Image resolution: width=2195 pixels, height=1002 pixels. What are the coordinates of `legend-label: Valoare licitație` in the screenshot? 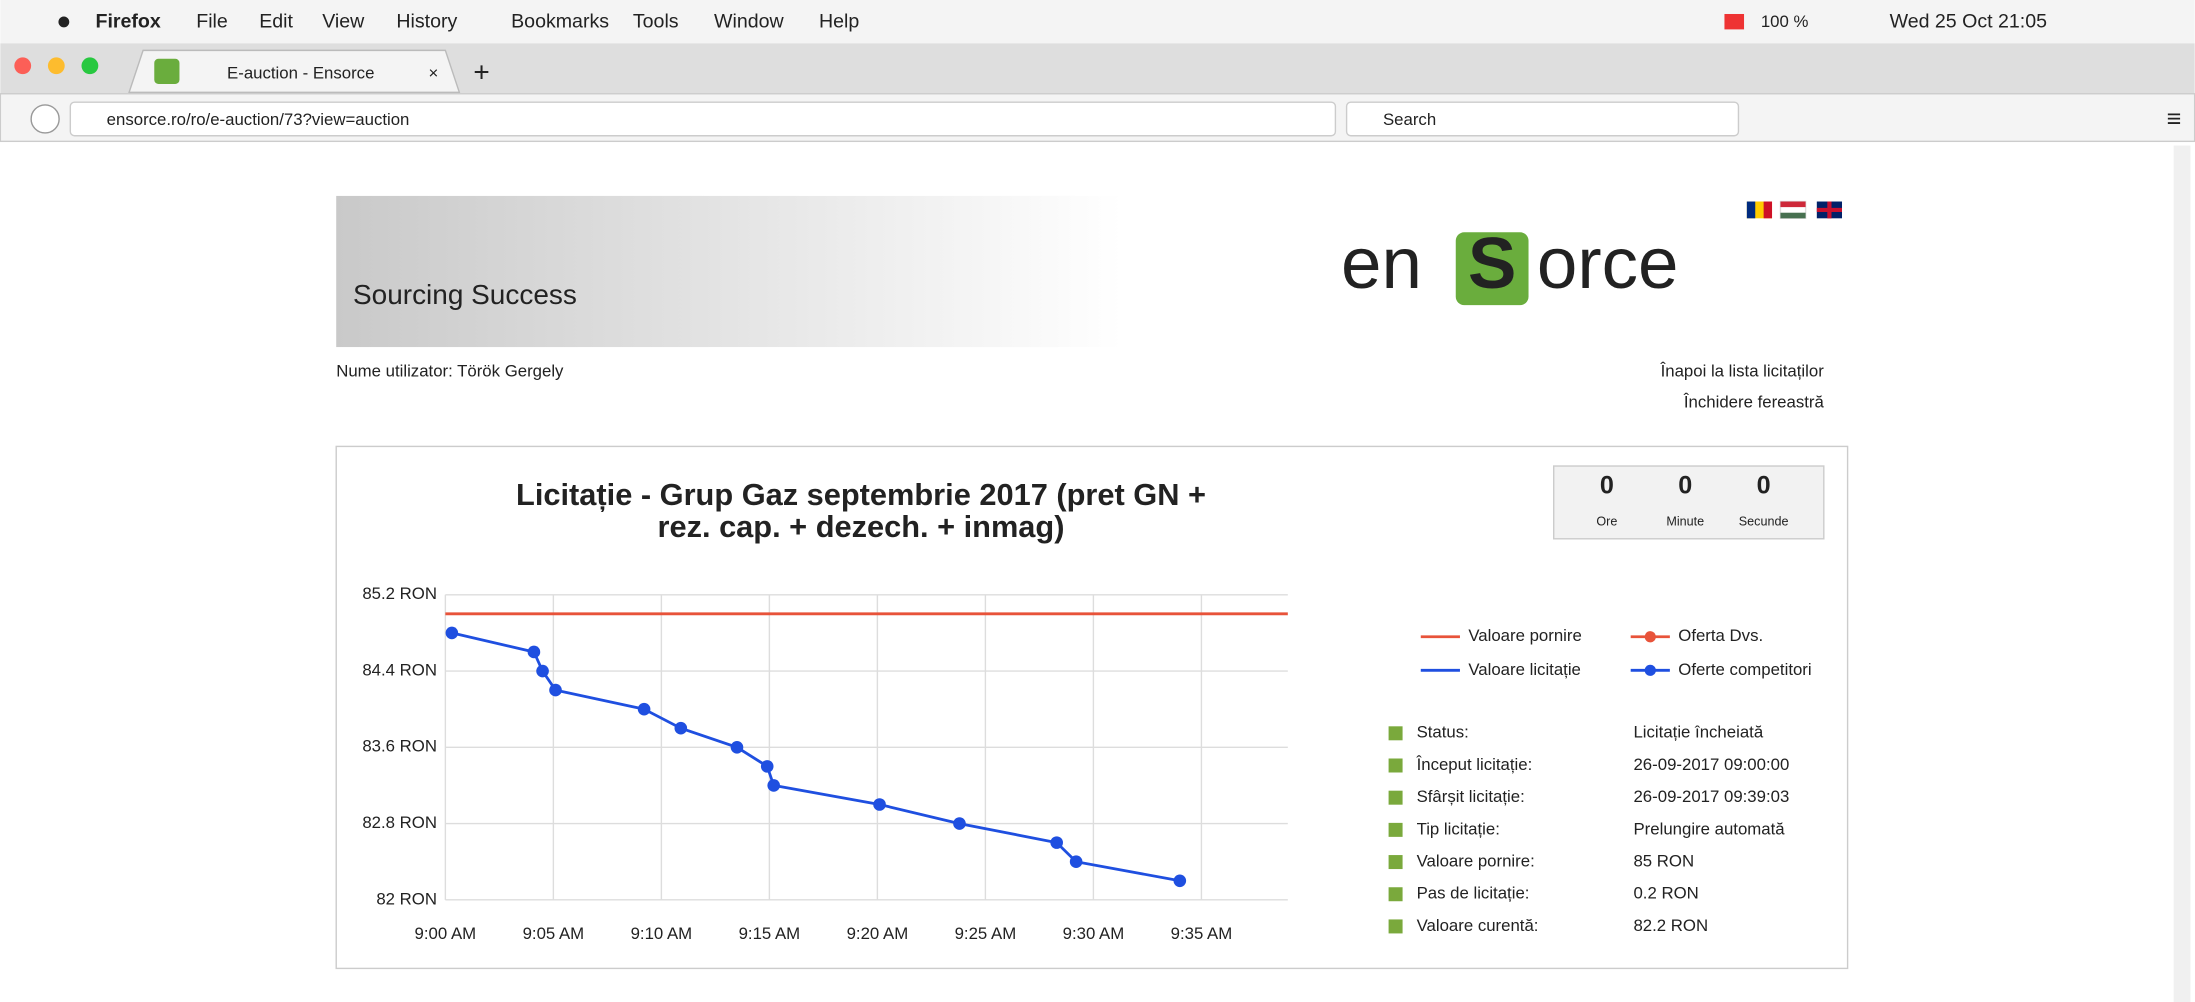 It's located at (1524, 669).